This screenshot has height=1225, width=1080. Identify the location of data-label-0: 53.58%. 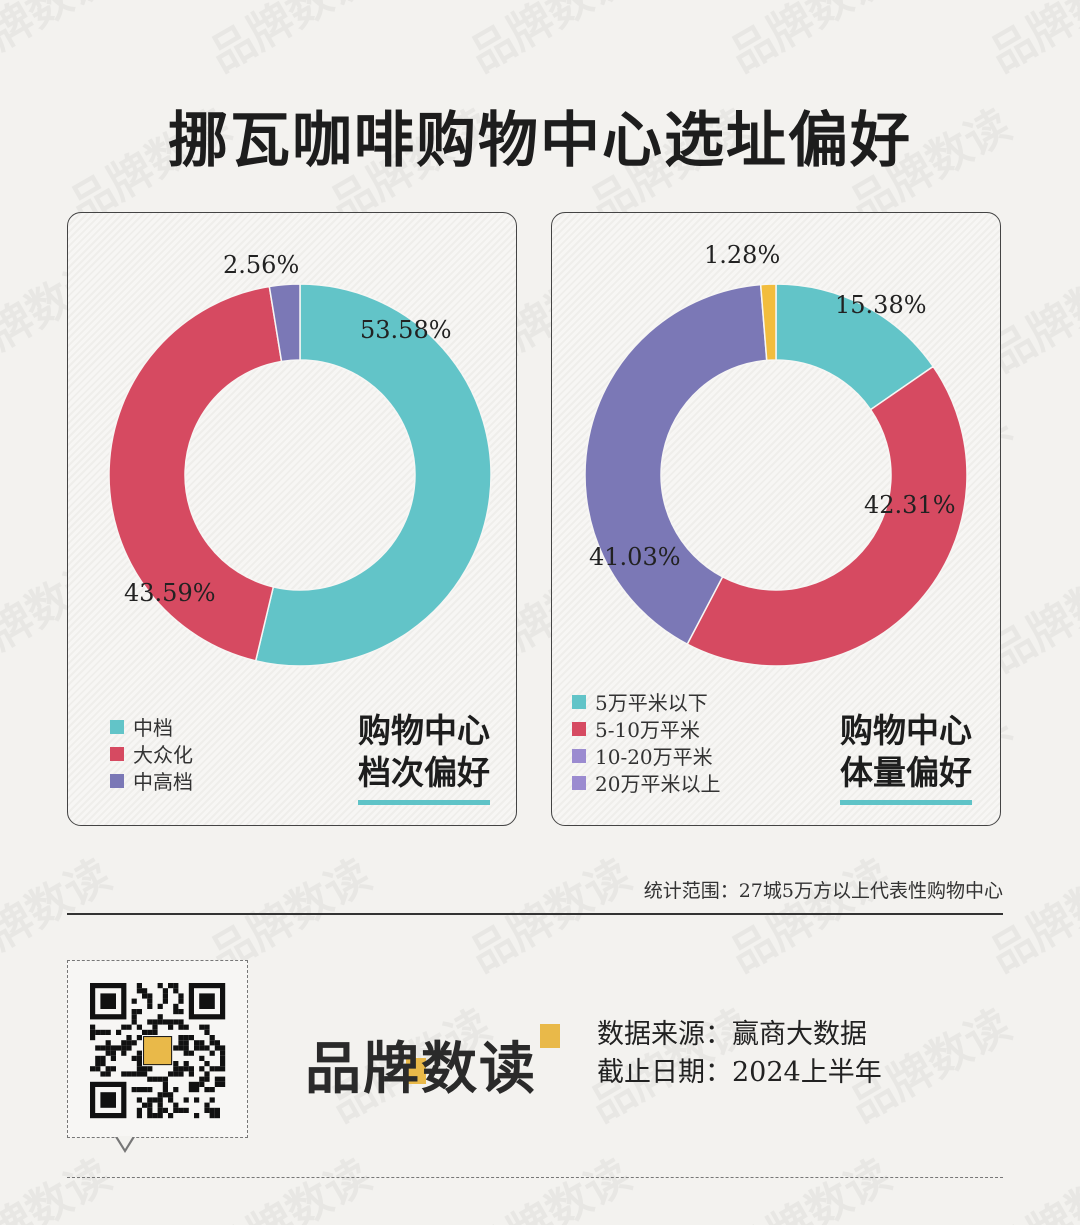
(406, 330).